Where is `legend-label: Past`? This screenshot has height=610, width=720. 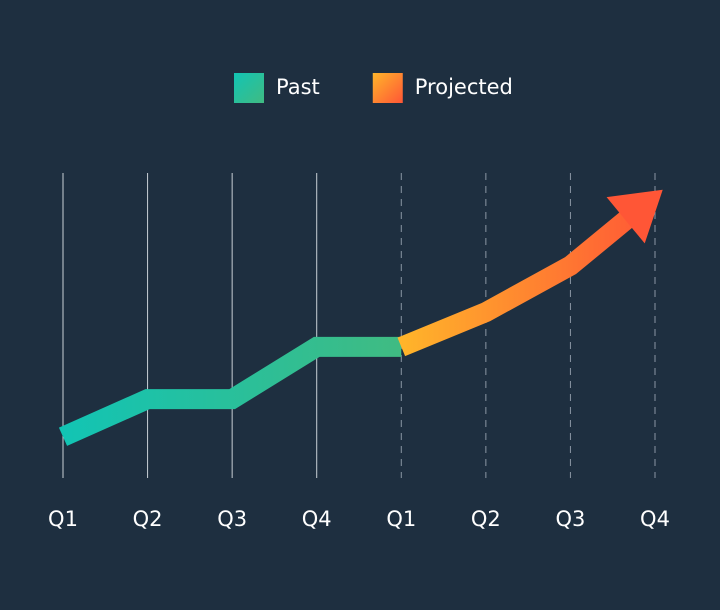
legend-label: Past is located at coordinates (298, 87).